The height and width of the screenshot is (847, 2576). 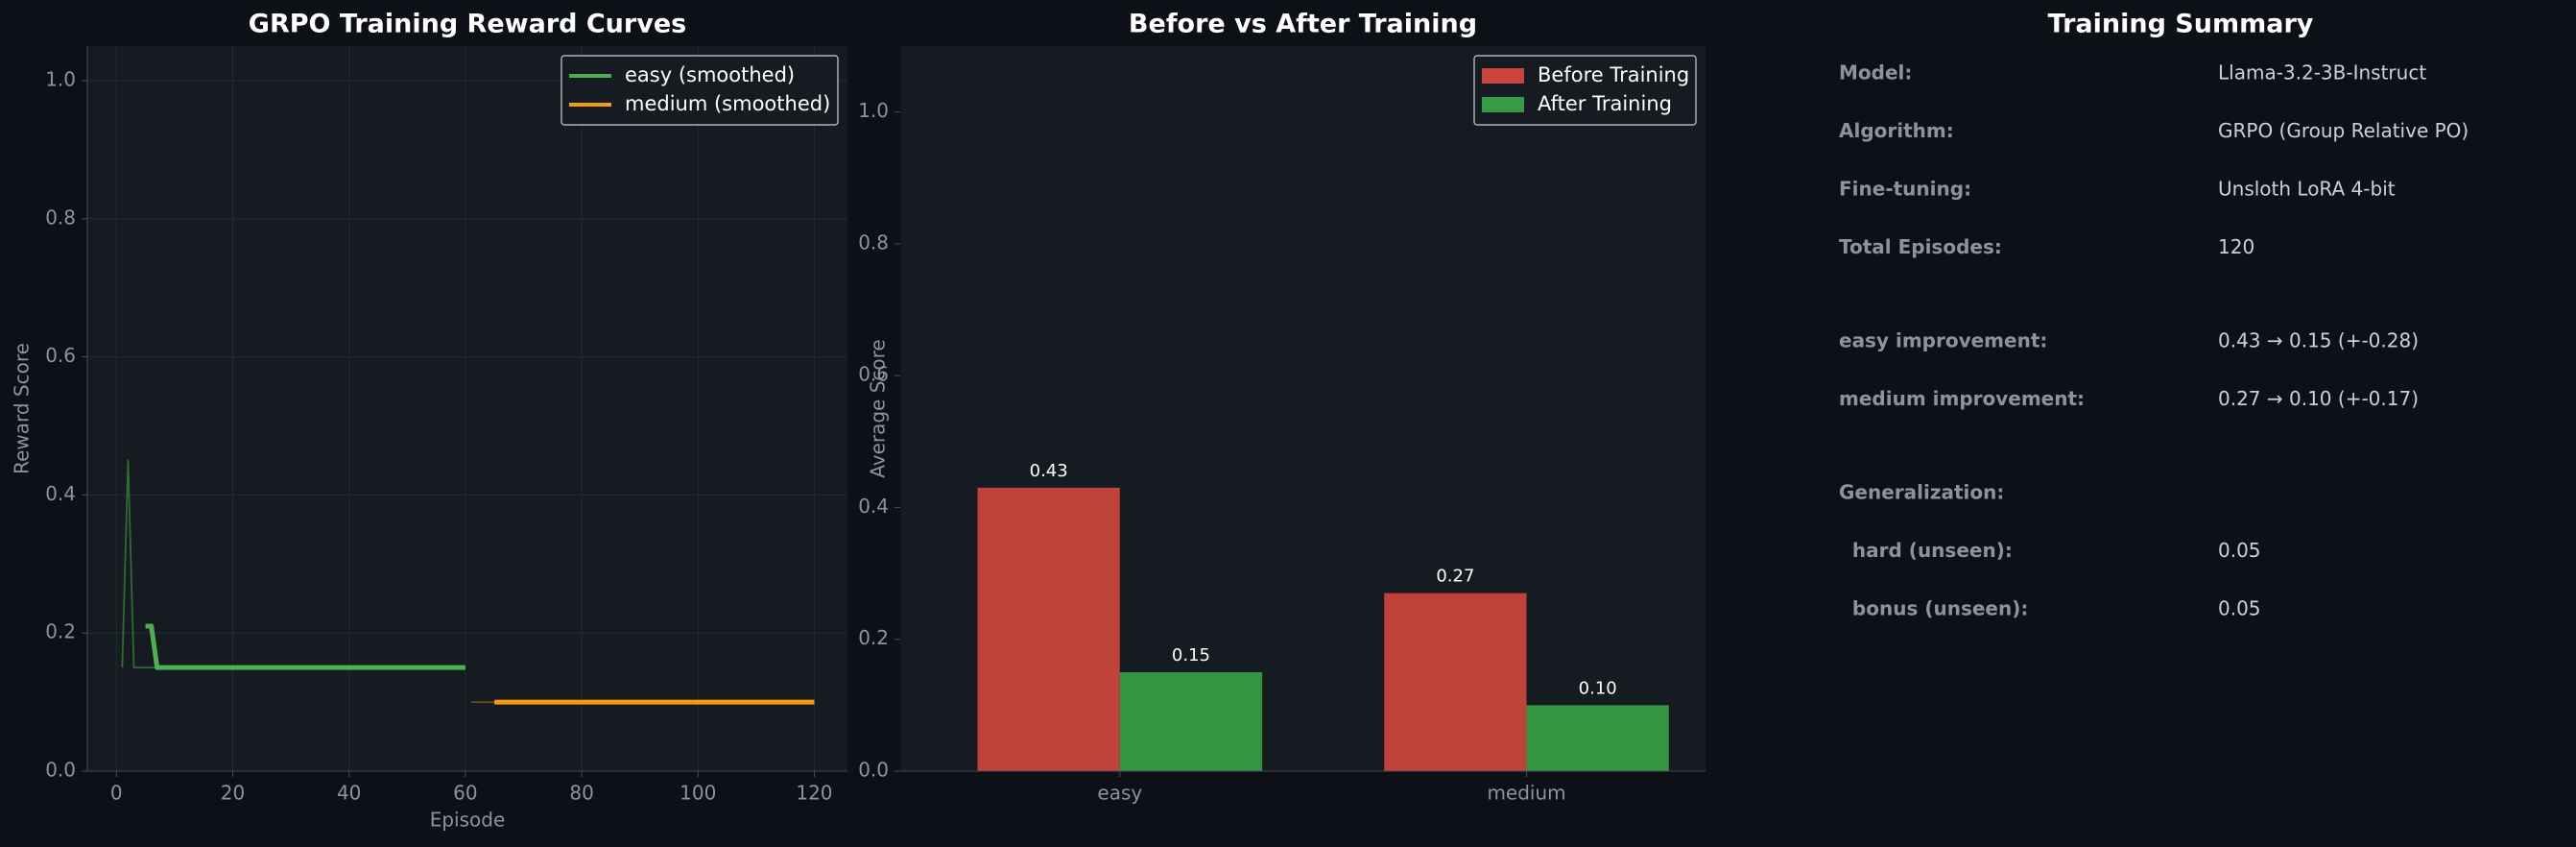 I want to click on value-label: 0.15, so click(x=1191, y=656).